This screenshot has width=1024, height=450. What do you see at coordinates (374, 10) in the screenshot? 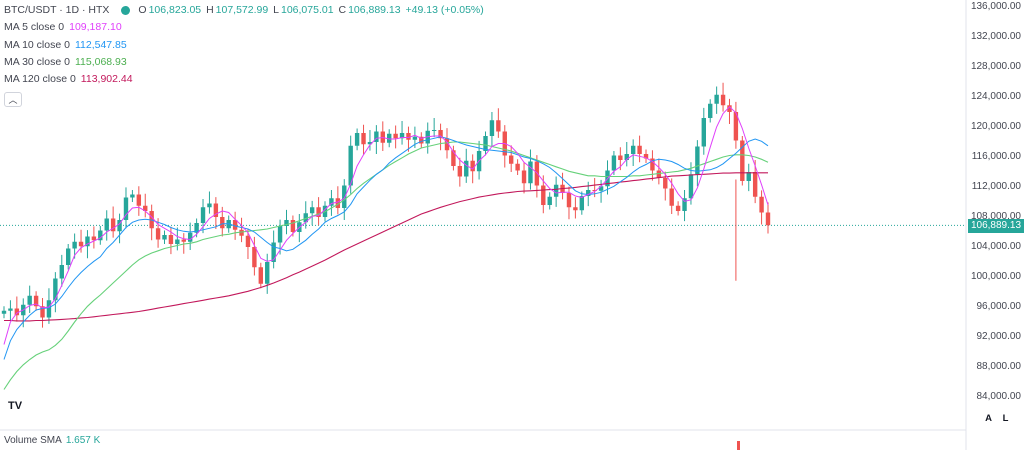
I see `close-value: 106,889.13` at bounding box center [374, 10].